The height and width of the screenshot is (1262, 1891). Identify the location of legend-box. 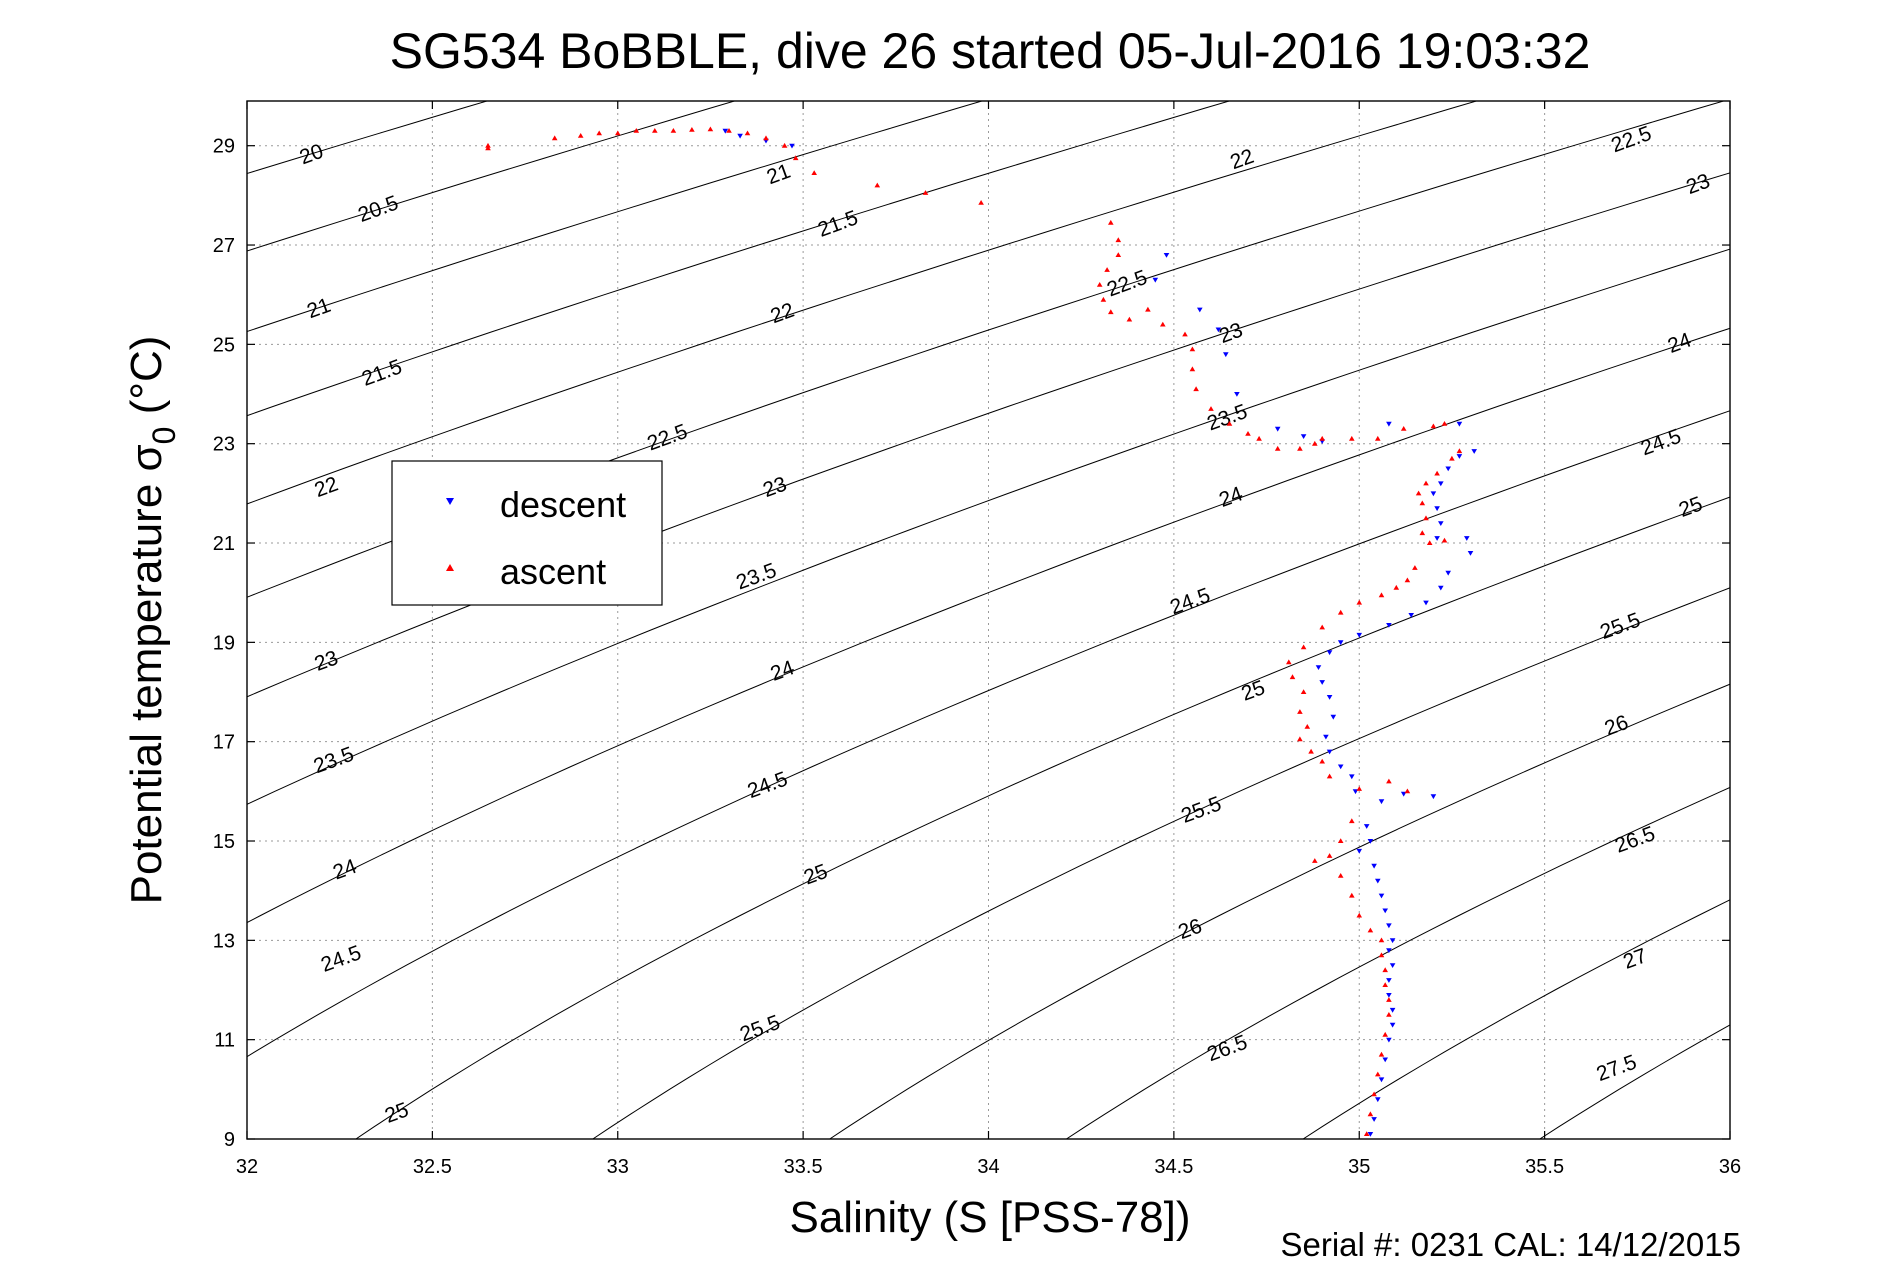
(527, 533).